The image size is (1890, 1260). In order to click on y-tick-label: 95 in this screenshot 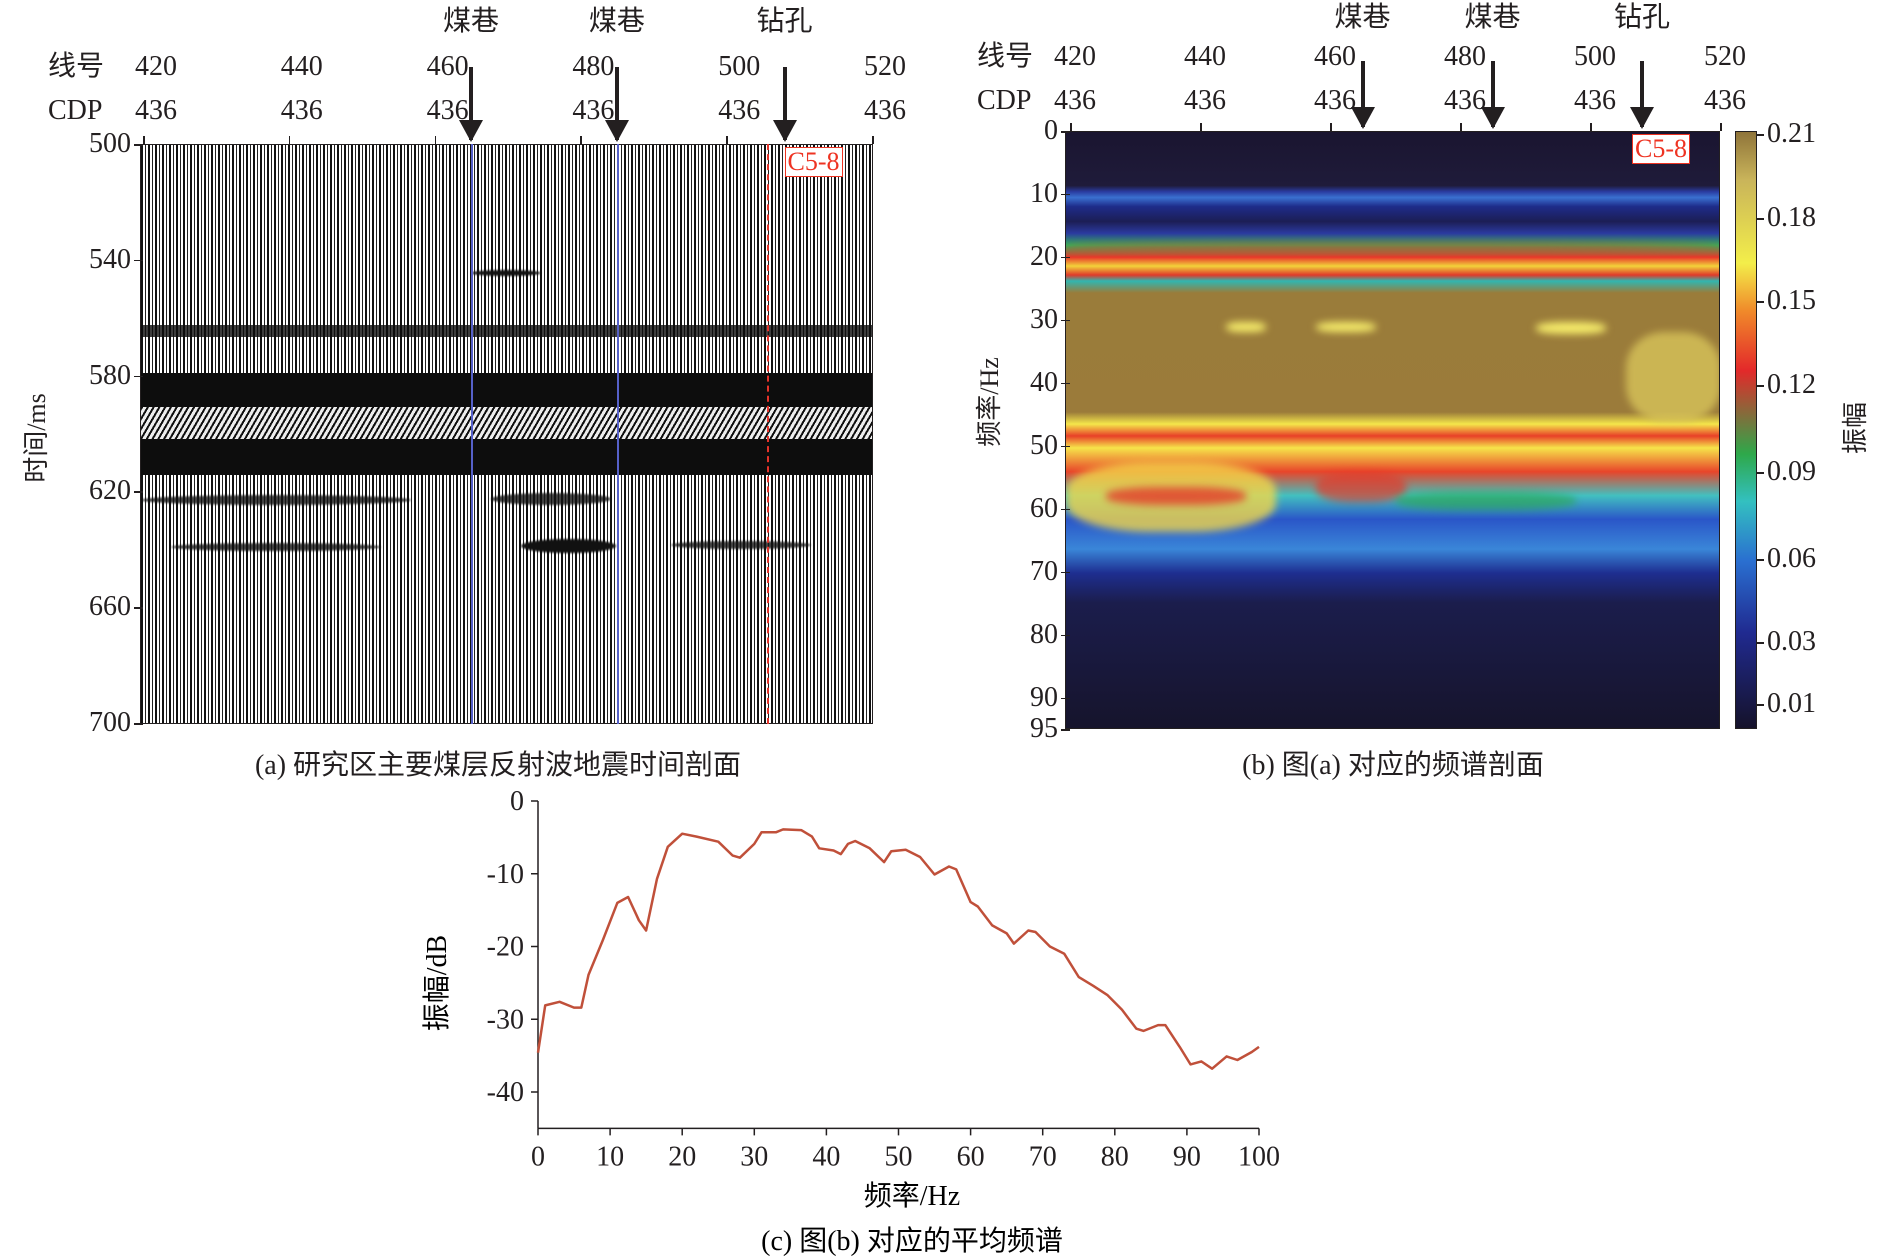, I will do `click(1044, 728)`.